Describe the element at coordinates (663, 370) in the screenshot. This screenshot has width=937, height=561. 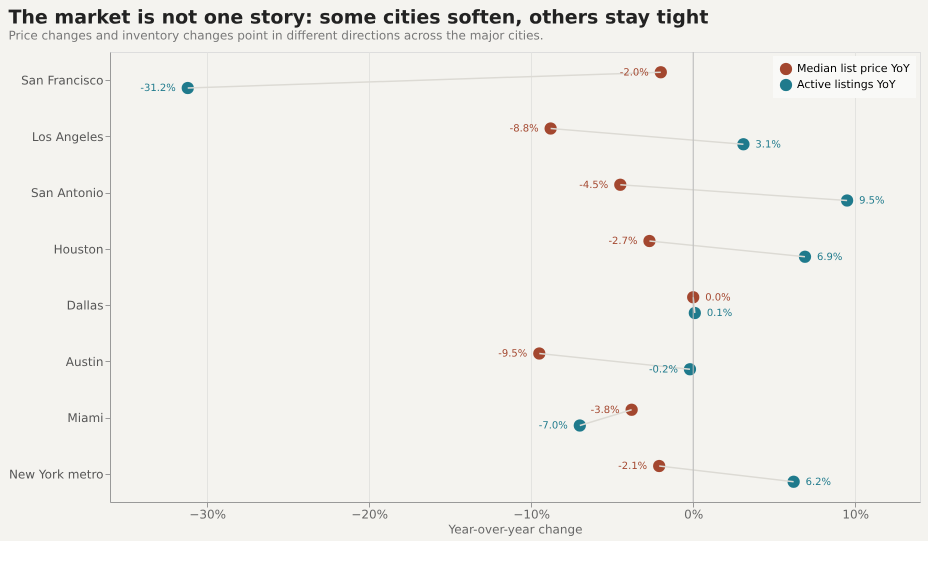
I see `data-label: -0.2%` at that location.